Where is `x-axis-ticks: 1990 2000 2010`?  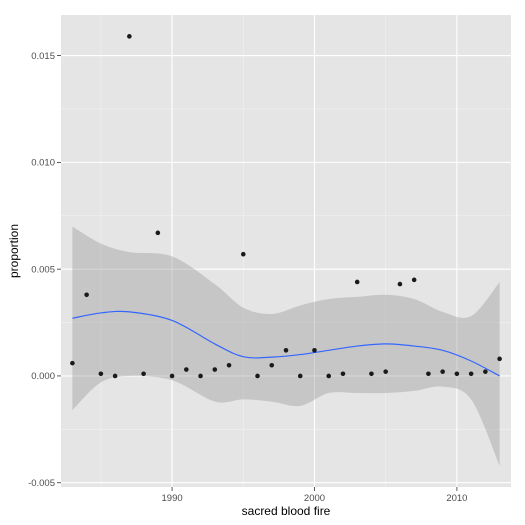
x-axis-ticks: 1990 2000 2010 is located at coordinates (314, 495).